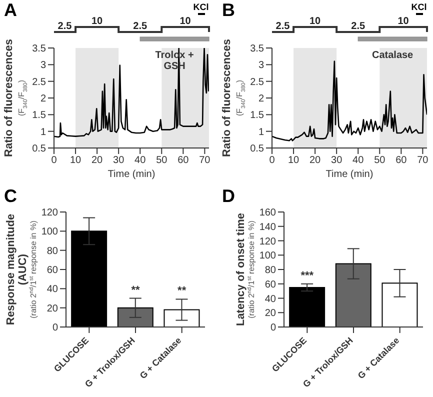 This screenshot has height=397, width=433. Describe the element at coordinates (393, 55) in the screenshot. I see `annotation: Catalase` at that location.